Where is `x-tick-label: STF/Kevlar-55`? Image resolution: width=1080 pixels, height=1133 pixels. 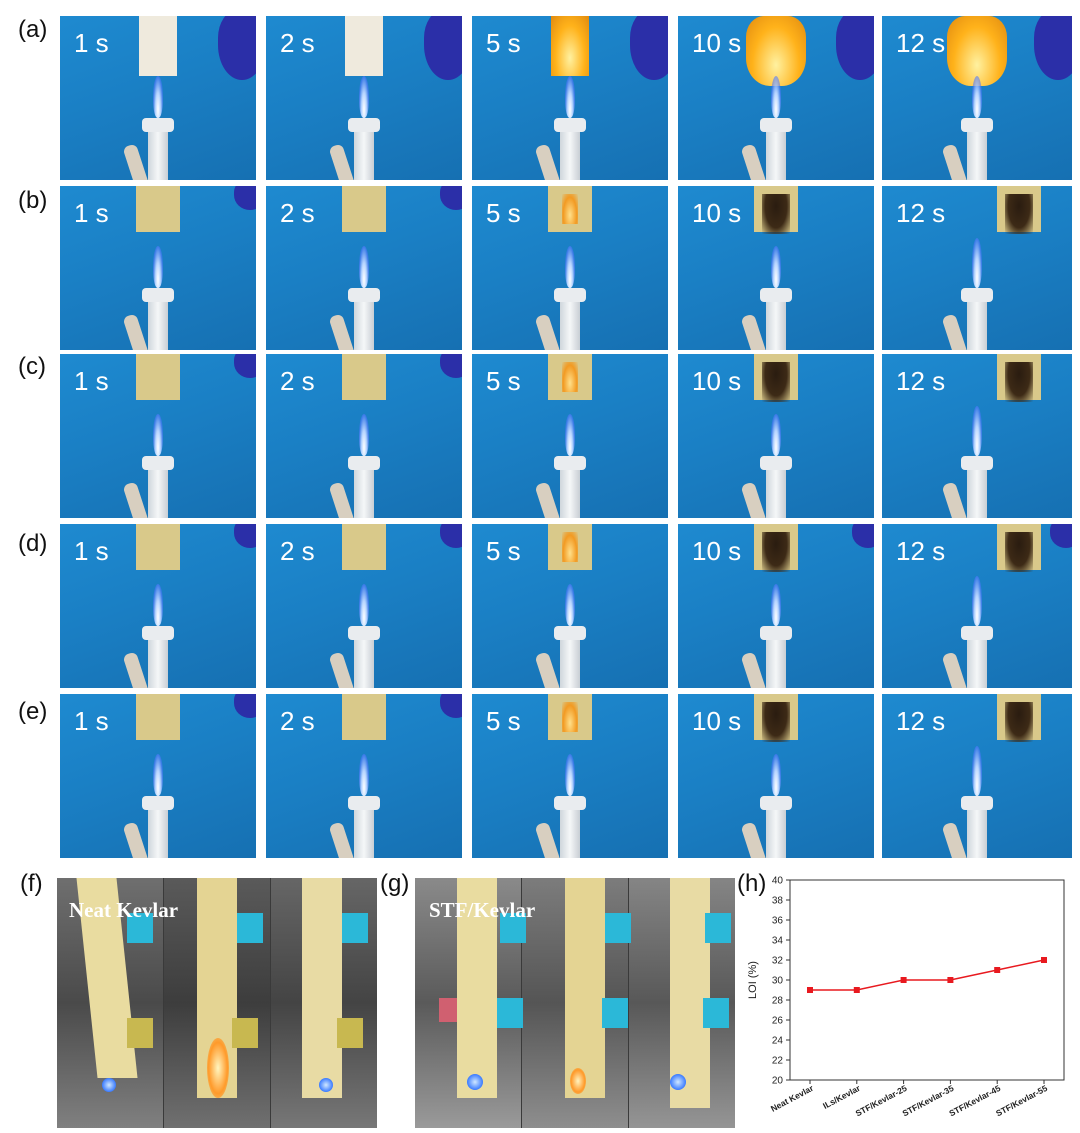 x-tick-label: STF/Kevlar-55 is located at coordinates (1021, 1101).